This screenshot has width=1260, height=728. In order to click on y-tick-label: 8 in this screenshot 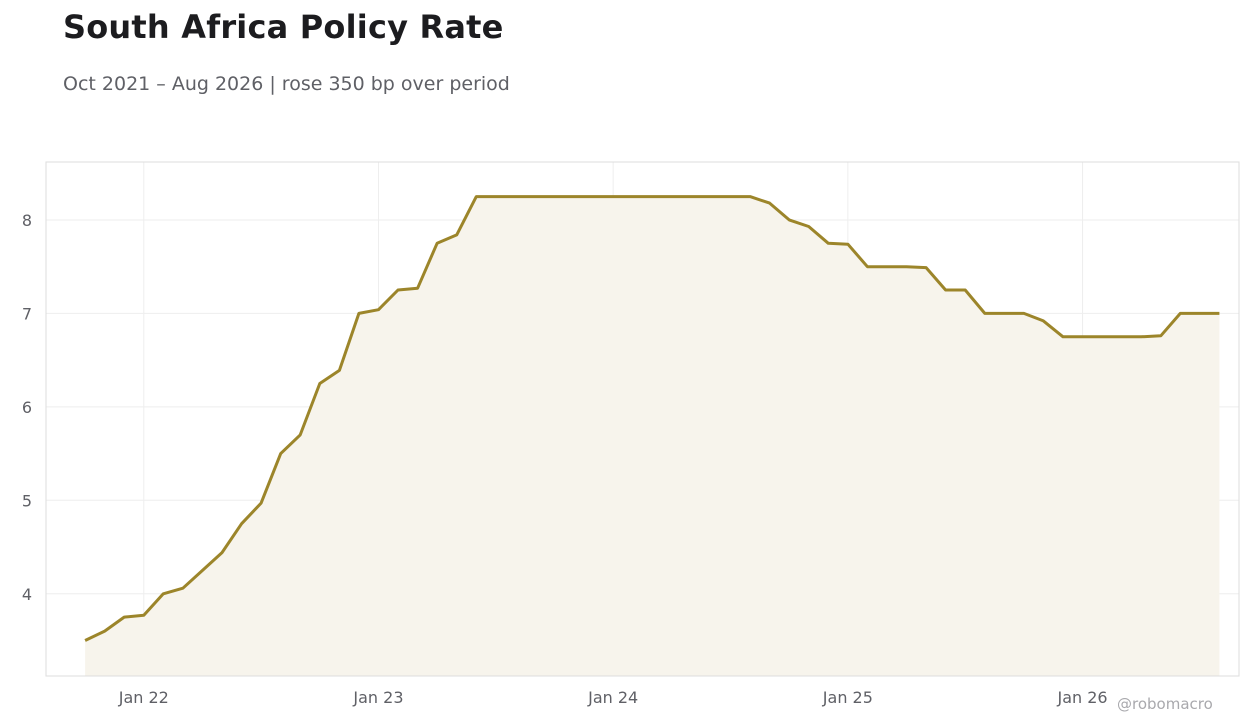, I will do `click(27, 220)`.